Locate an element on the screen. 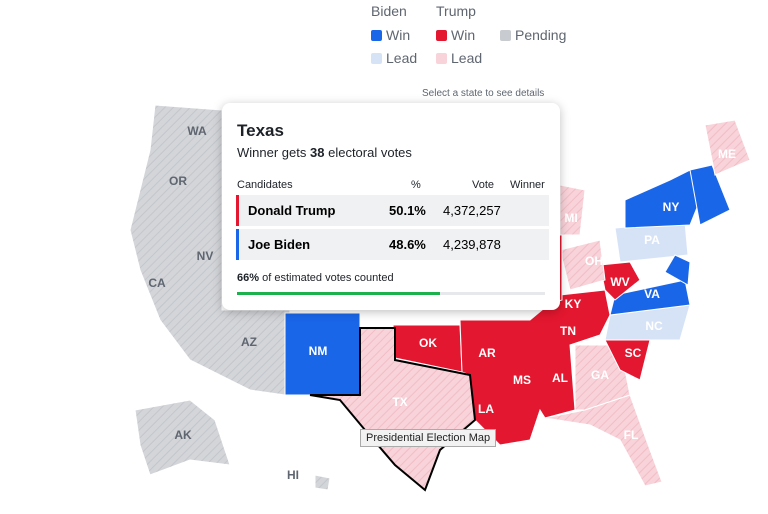  tooltip-title: Texas is located at coordinates (260, 130).